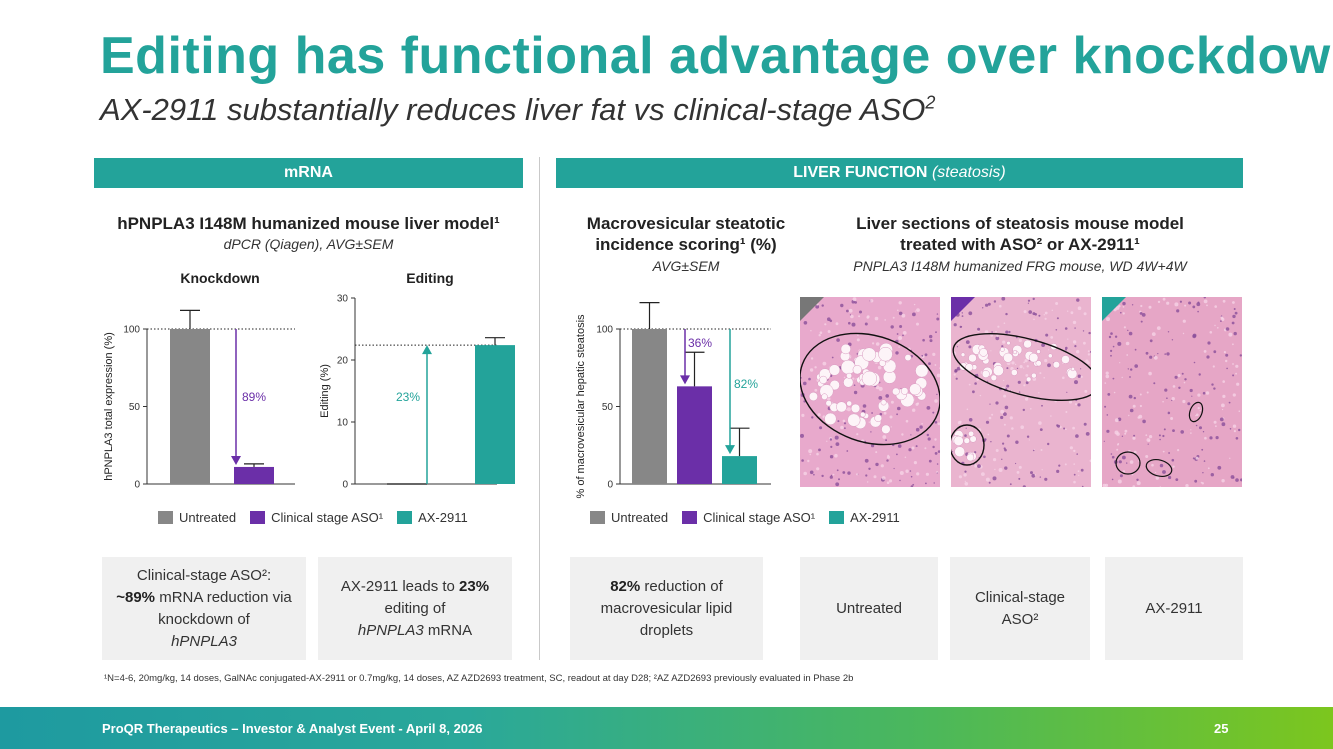  I want to click on aso-reduction-arrow-head, so click(685, 380).